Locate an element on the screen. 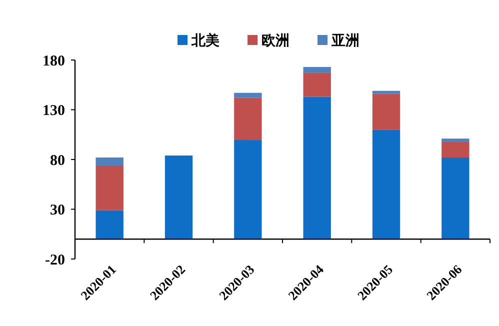 This screenshot has height=326, width=499. legend-label: 欧洲 is located at coordinates (276, 40).